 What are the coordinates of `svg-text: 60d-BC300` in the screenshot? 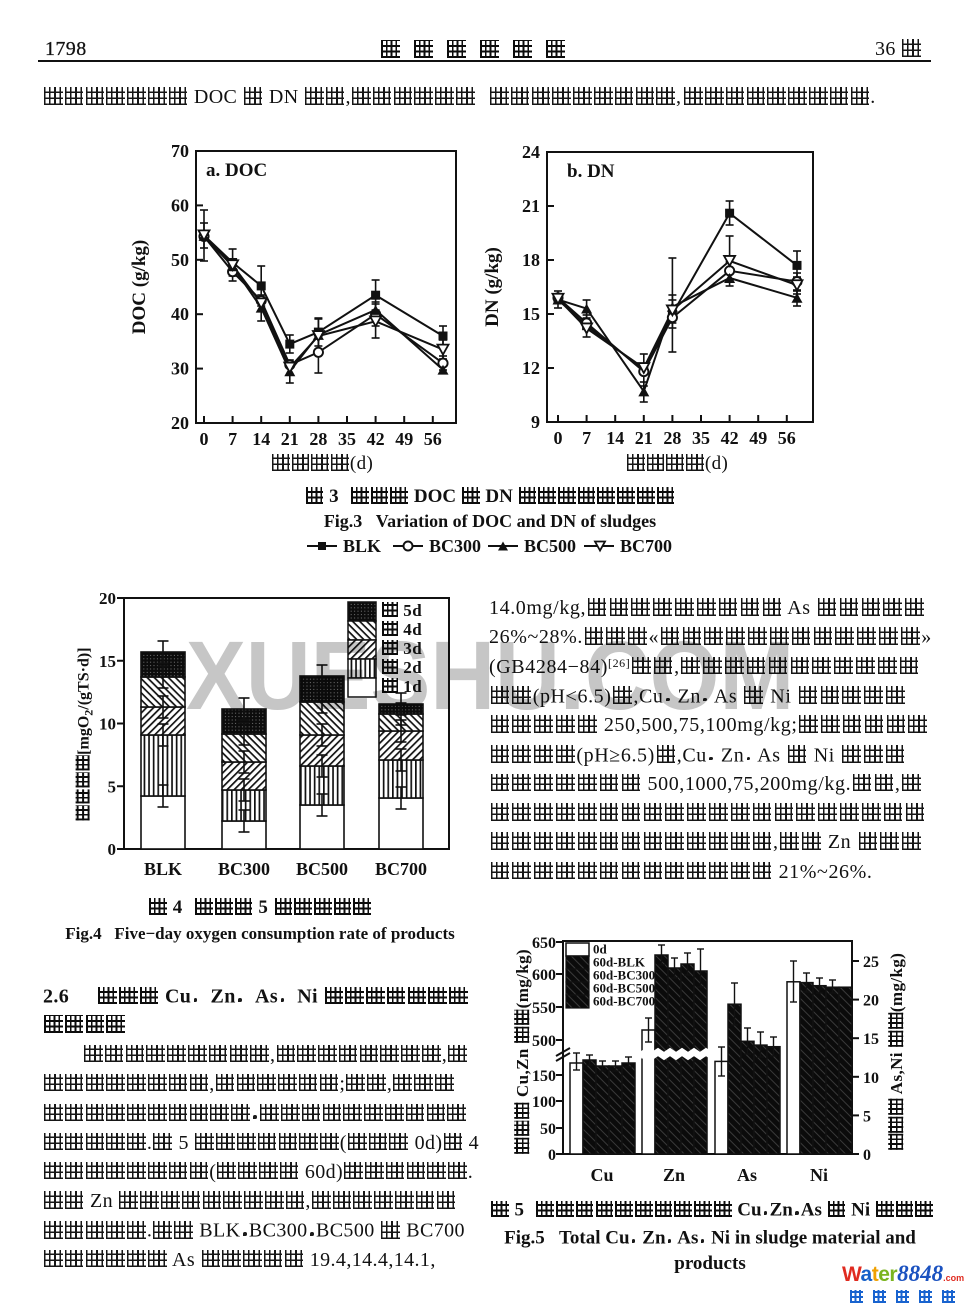 It's located at (624, 975).